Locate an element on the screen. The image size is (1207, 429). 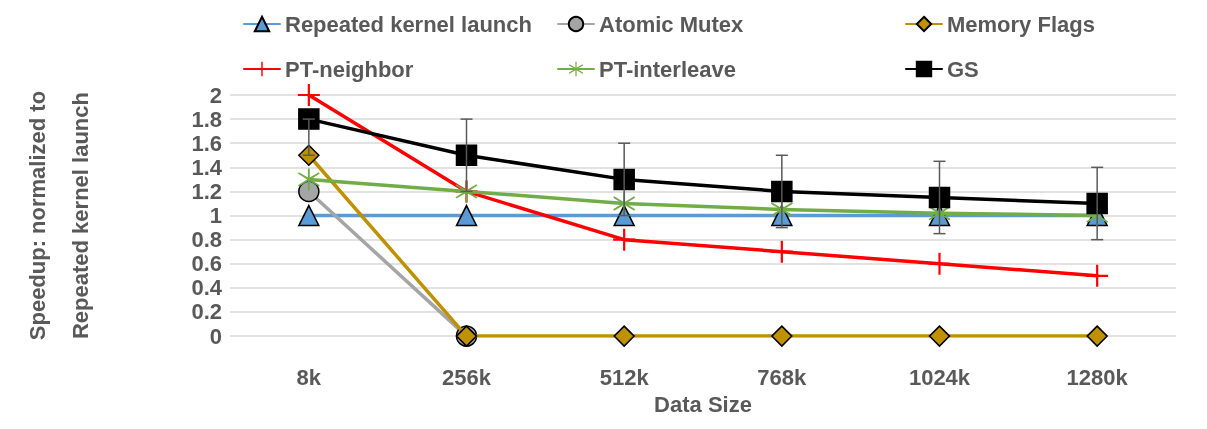
legend-label: GS is located at coordinates (963, 69).